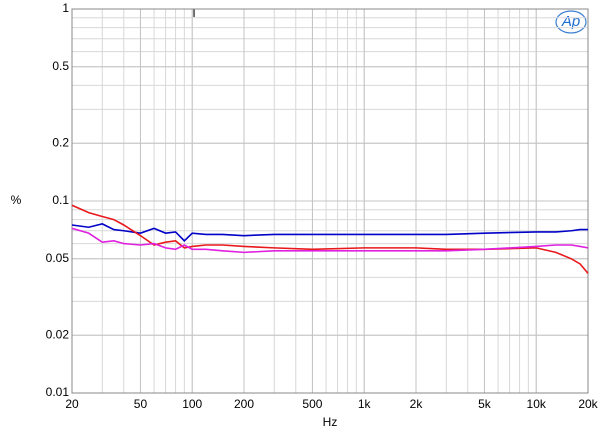  I want to click on x-tick-label: 100, so click(192, 404).